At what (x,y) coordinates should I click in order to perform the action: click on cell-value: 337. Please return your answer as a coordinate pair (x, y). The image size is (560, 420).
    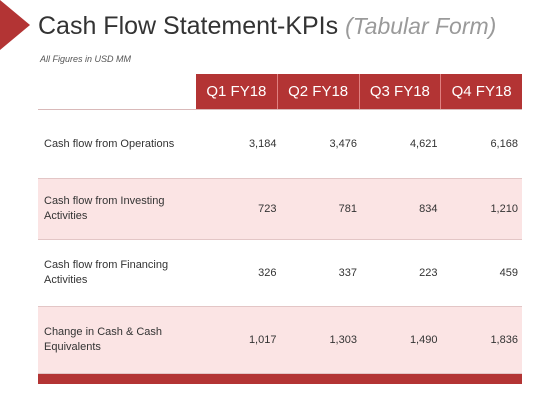
    Looking at the image, I should click on (347, 273).